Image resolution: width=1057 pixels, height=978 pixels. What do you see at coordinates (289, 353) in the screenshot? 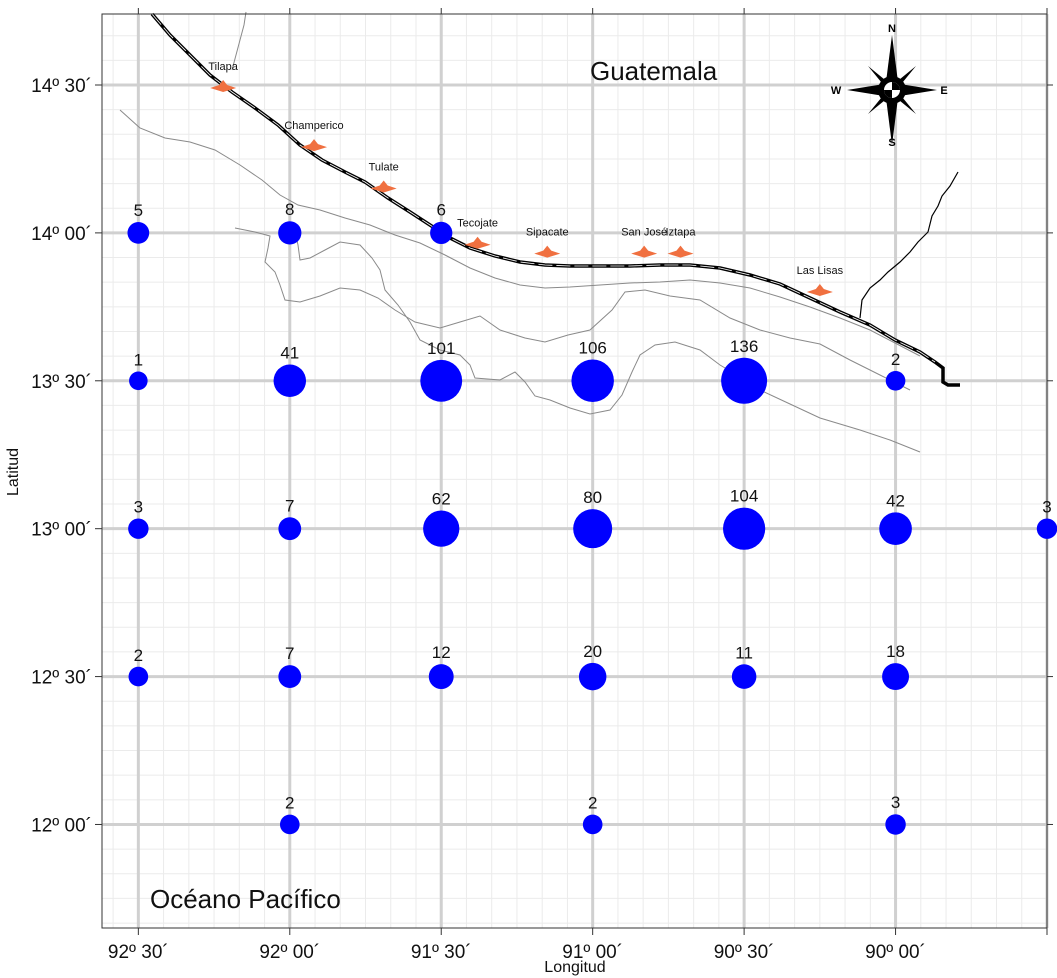
I see `catch-count-label: 41` at bounding box center [289, 353].